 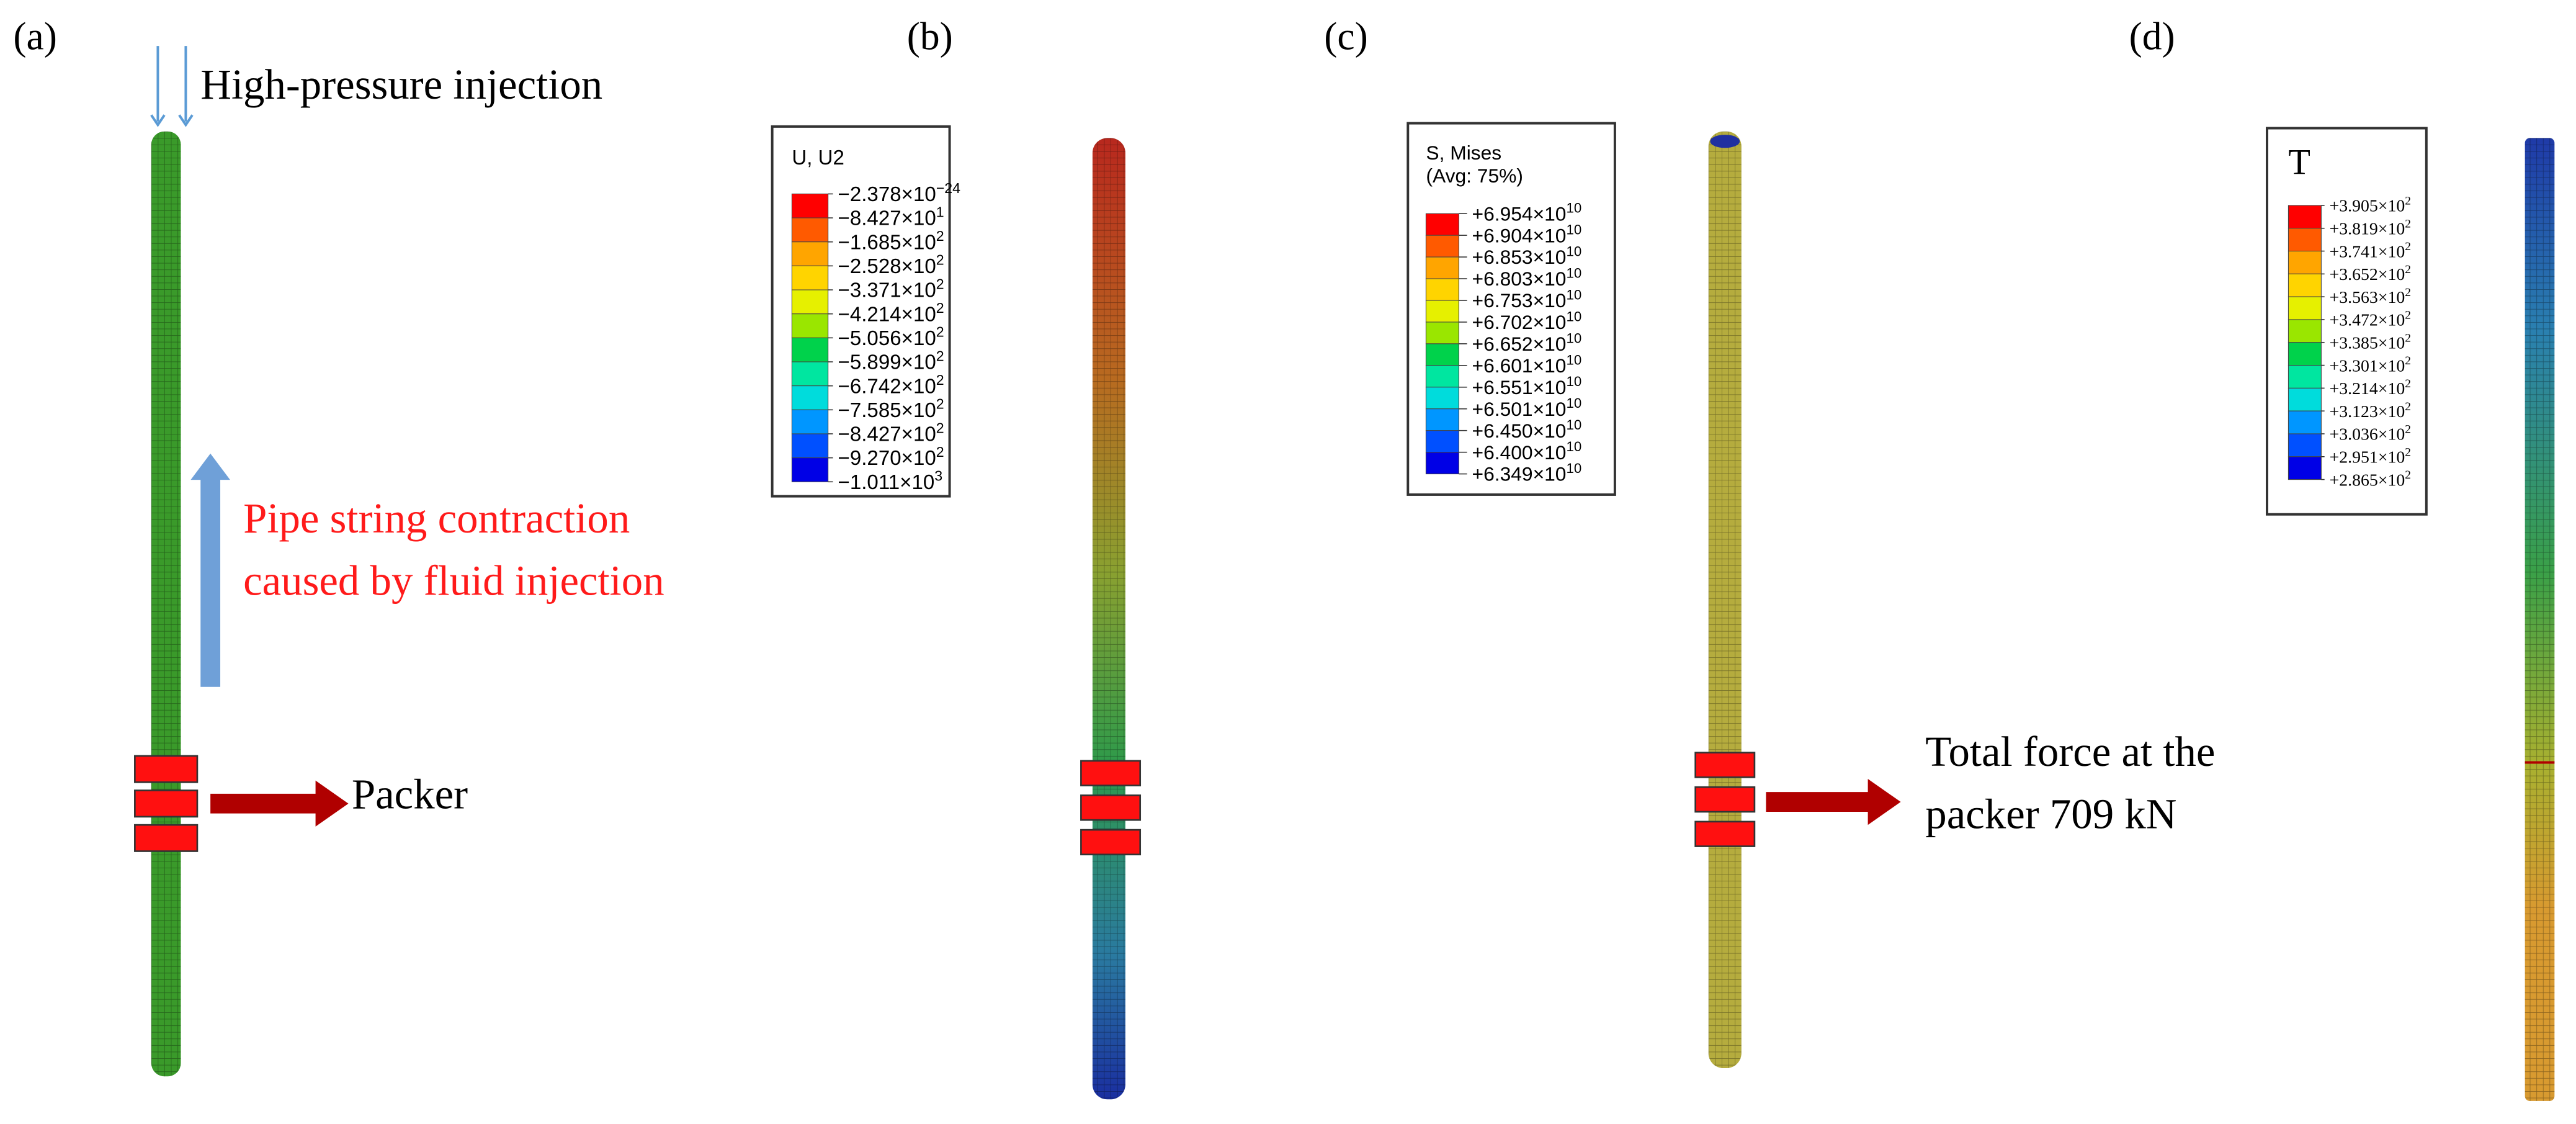 I want to click on legend-label-base: +3.123×10, so click(x=2367, y=411).